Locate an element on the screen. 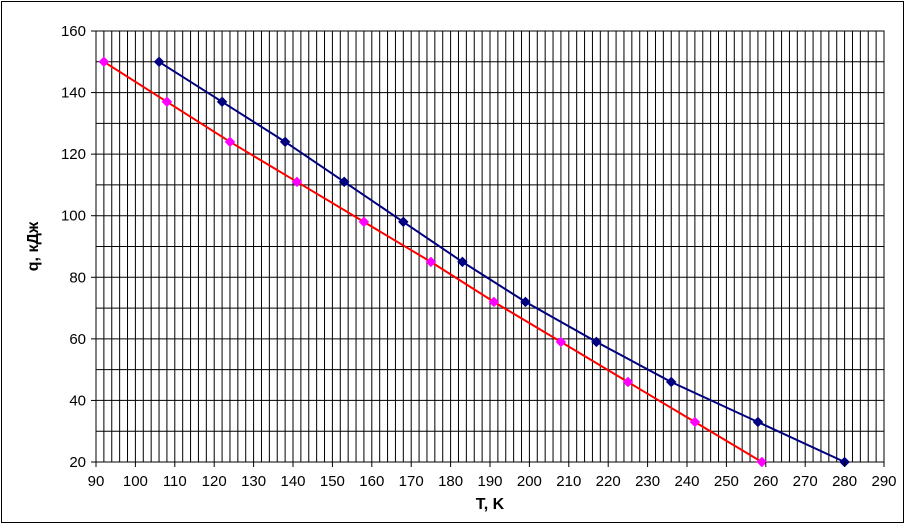 This screenshot has height=526, width=907. x-tick-label: 140 is located at coordinates (292, 481).